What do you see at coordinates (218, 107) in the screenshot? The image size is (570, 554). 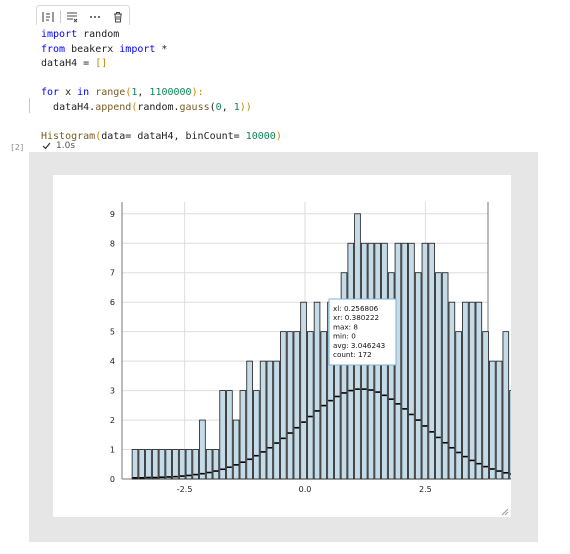 I see `code-token: 0` at bounding box center [218, 107].